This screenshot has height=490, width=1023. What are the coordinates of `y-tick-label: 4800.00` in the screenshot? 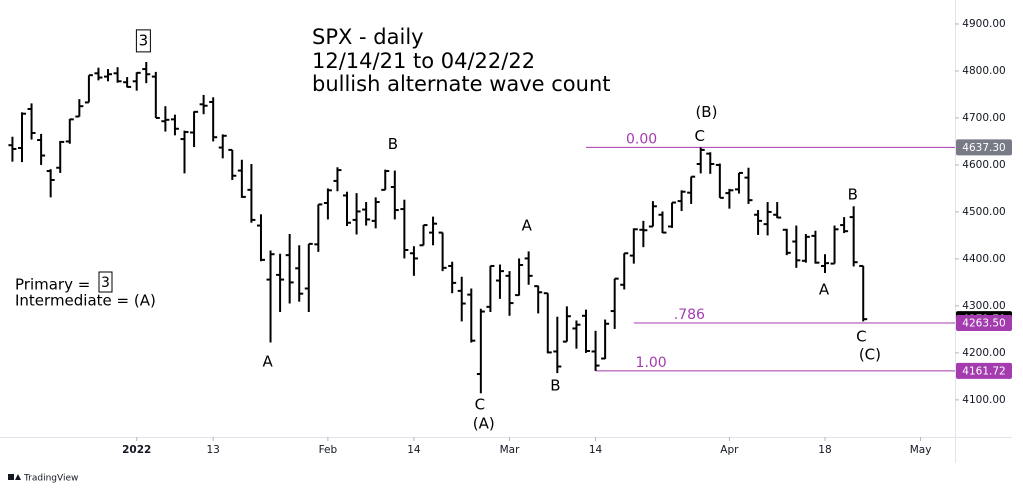 It's located at (983, 71).